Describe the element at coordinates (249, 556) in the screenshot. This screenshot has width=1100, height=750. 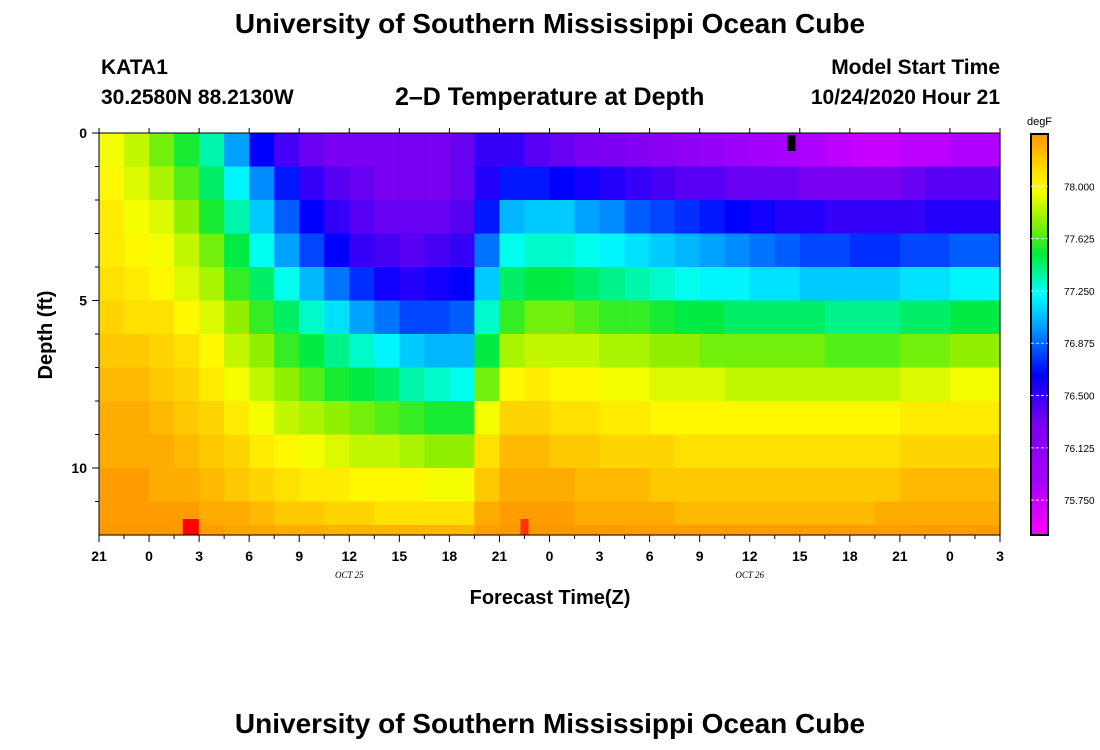
I see `x-tick-label: 6` at that location.